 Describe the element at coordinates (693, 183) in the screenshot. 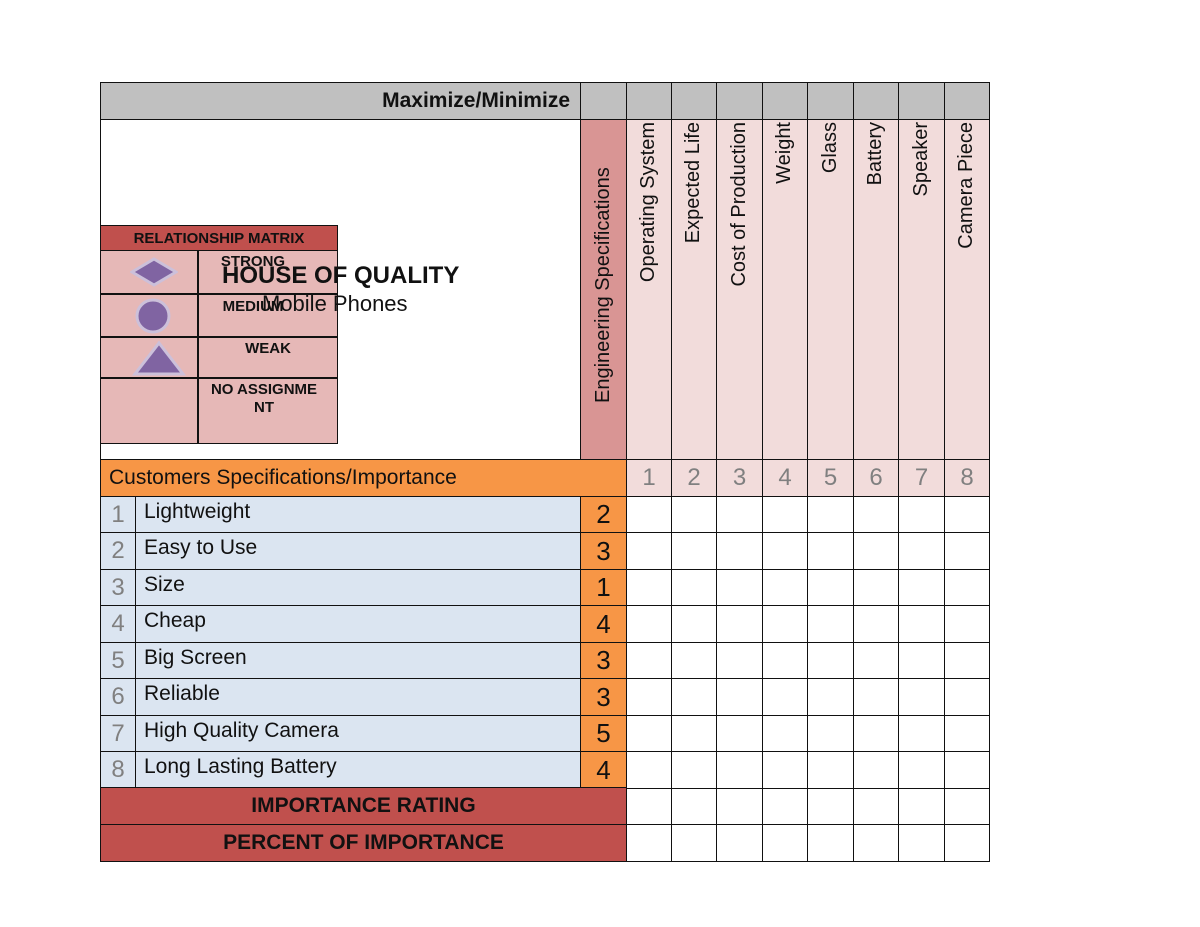

I see `engineering-spec-label: Expected Life` at that location.